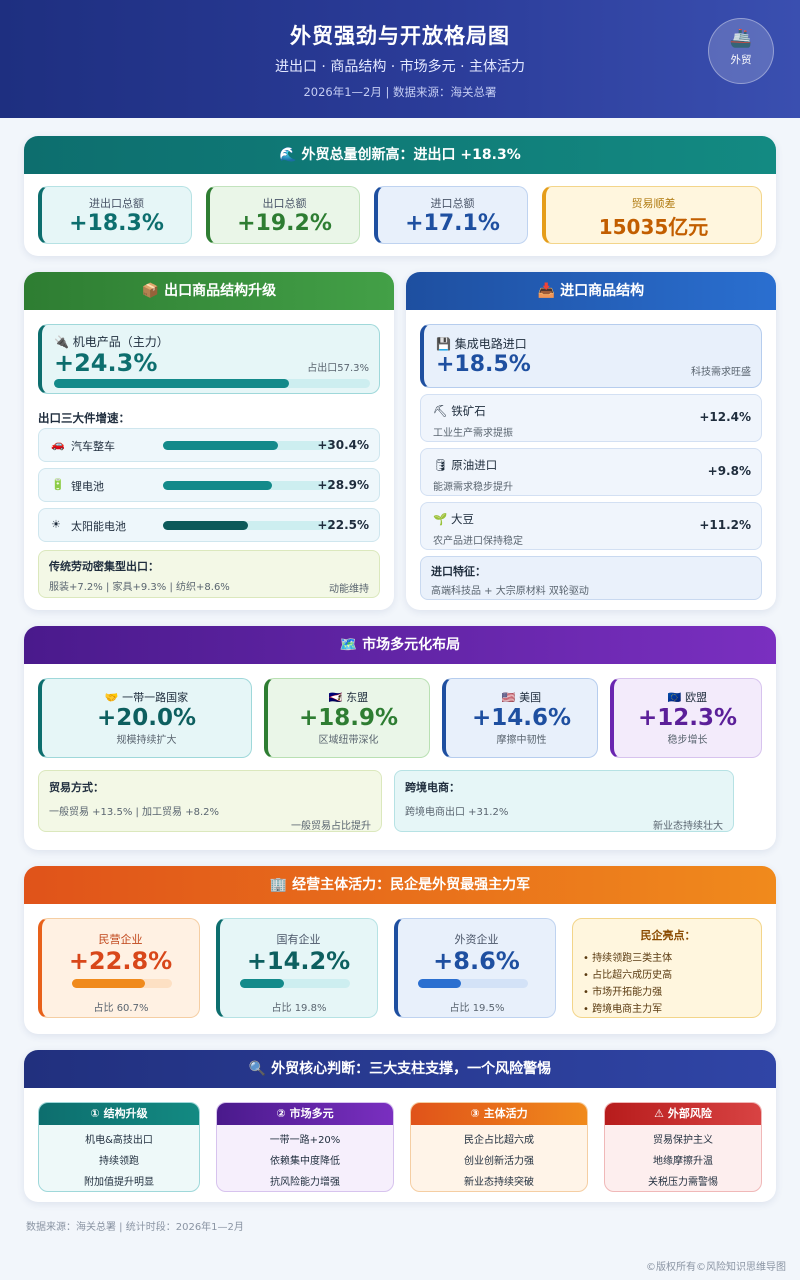  I want to click on trade-mode-note: 一般贸易占比提升, so click(331, 826).